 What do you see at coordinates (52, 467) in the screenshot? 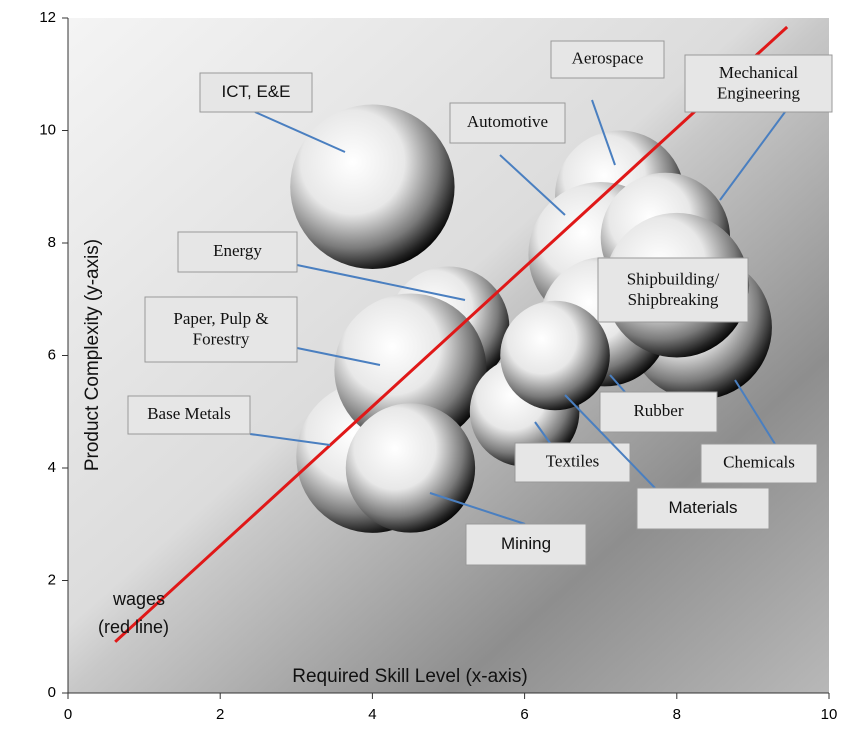
I see `y-tick-label: 4` at bounding box center [52, 467].